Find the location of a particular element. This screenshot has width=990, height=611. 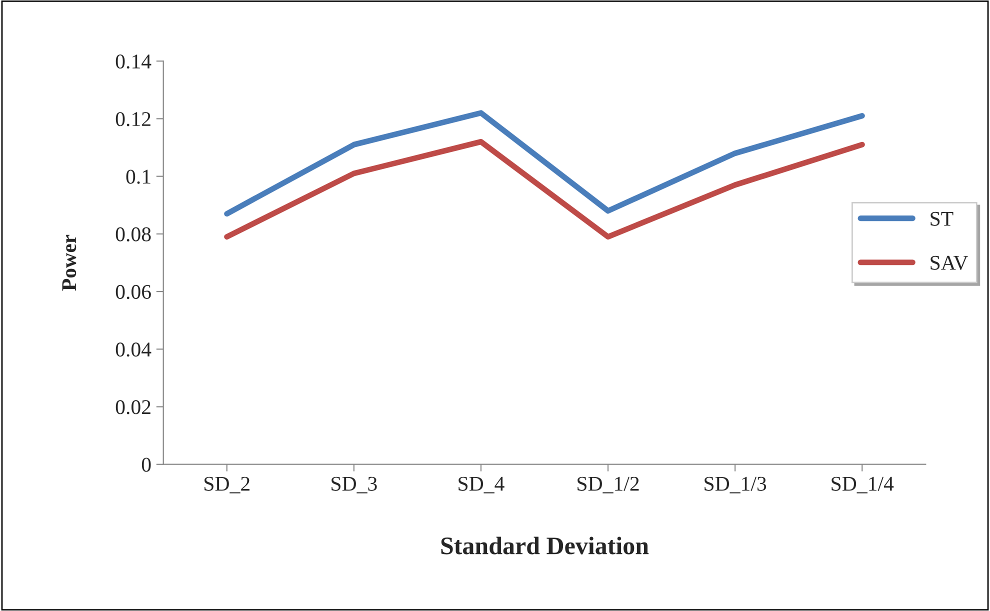

y-tick-label: 0.08 is located at coordinates (133, 234).